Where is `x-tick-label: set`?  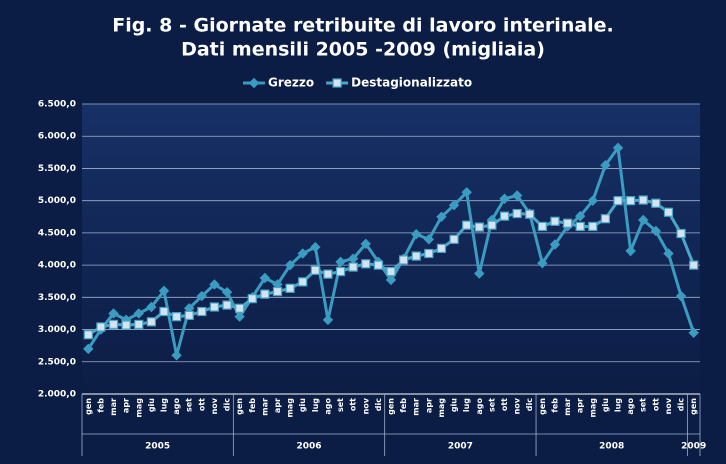 x-tick-label: set is located at coordinates (643, 405).